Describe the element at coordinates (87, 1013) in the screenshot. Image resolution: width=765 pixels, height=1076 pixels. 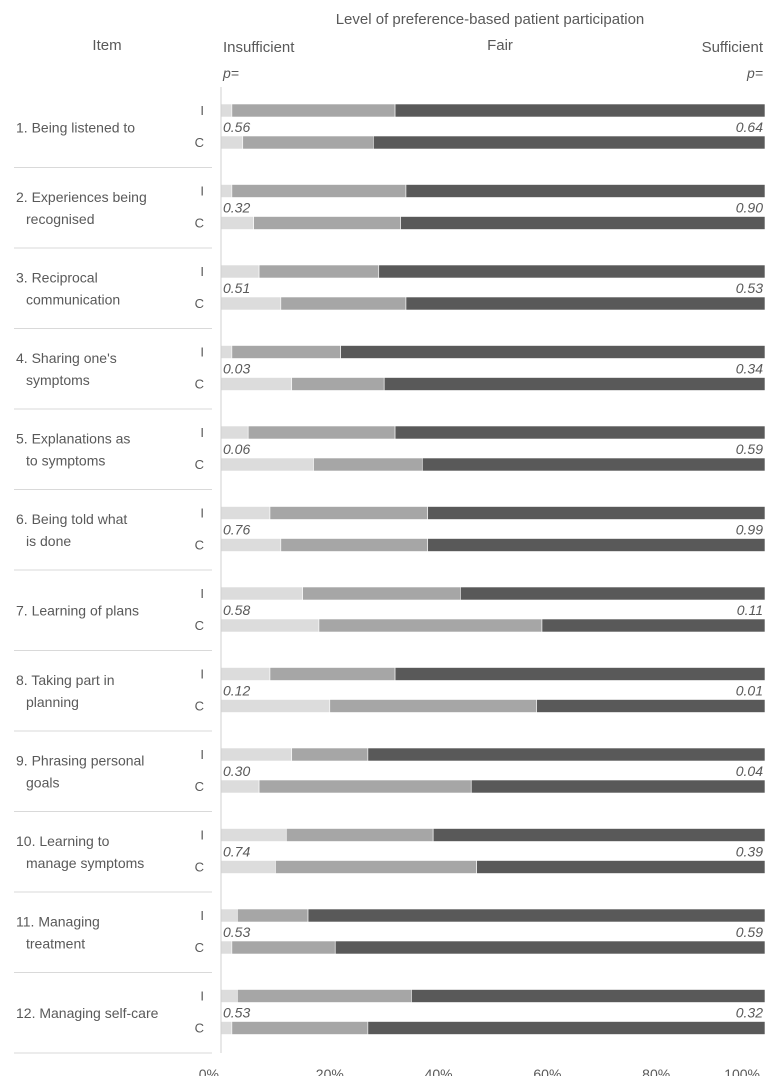
I see `item-label: 12. Managing self-care` at that location.